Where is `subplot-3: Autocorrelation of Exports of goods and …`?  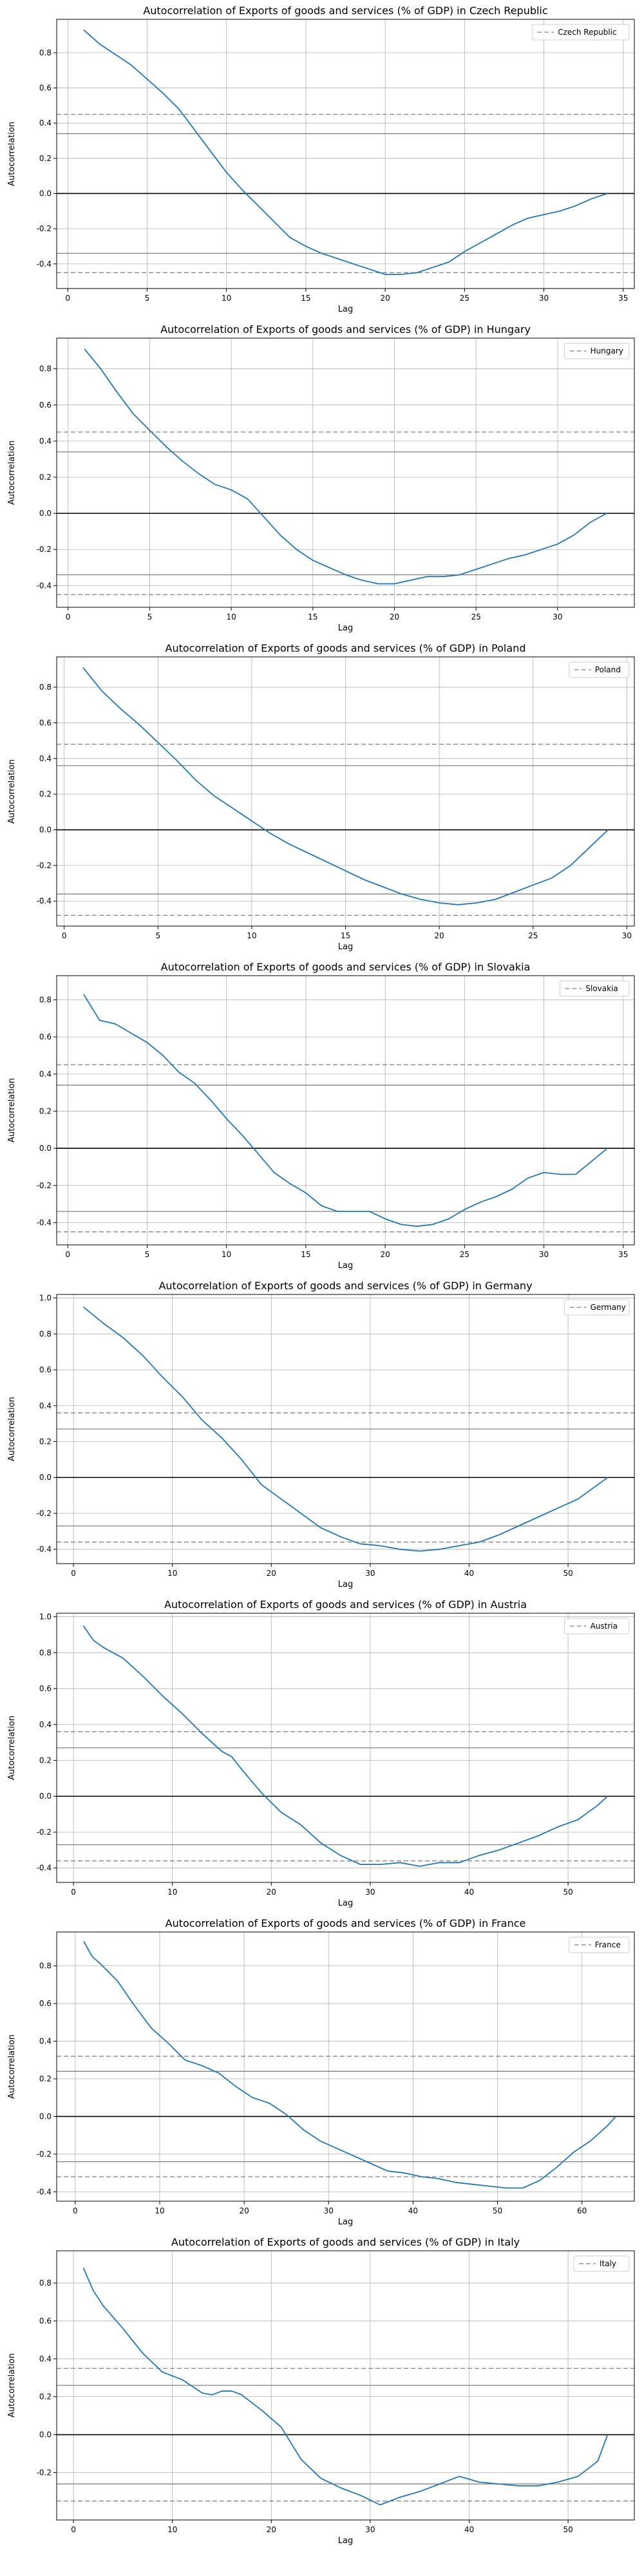 subplot-3: Autocorrelation of Exports of goods and … is located at coordinates (321, 1116).